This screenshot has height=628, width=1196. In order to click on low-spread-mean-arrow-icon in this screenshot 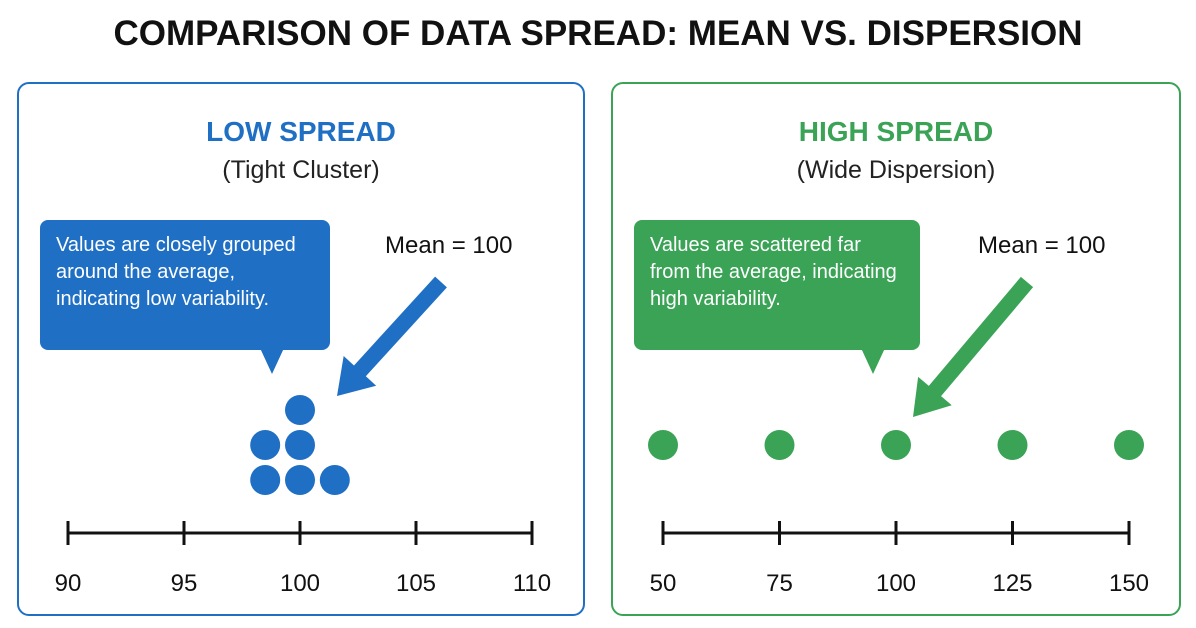, I will do `click(392, 336)`.